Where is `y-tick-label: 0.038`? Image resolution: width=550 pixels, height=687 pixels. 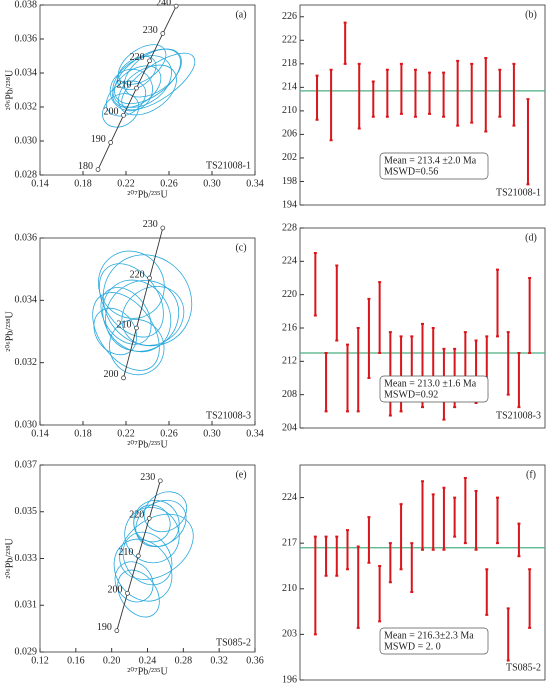
y-tick-label: 0.038 is located at coordinates (26, 5).